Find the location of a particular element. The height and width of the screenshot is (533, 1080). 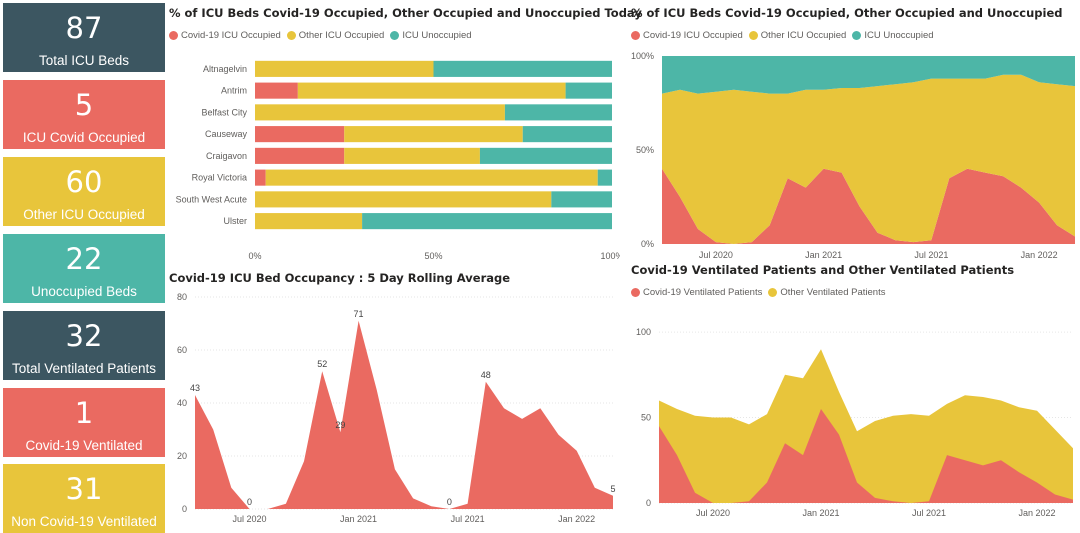

kpi-label: Unoccupied Beds is located at coordinates (84, 291).